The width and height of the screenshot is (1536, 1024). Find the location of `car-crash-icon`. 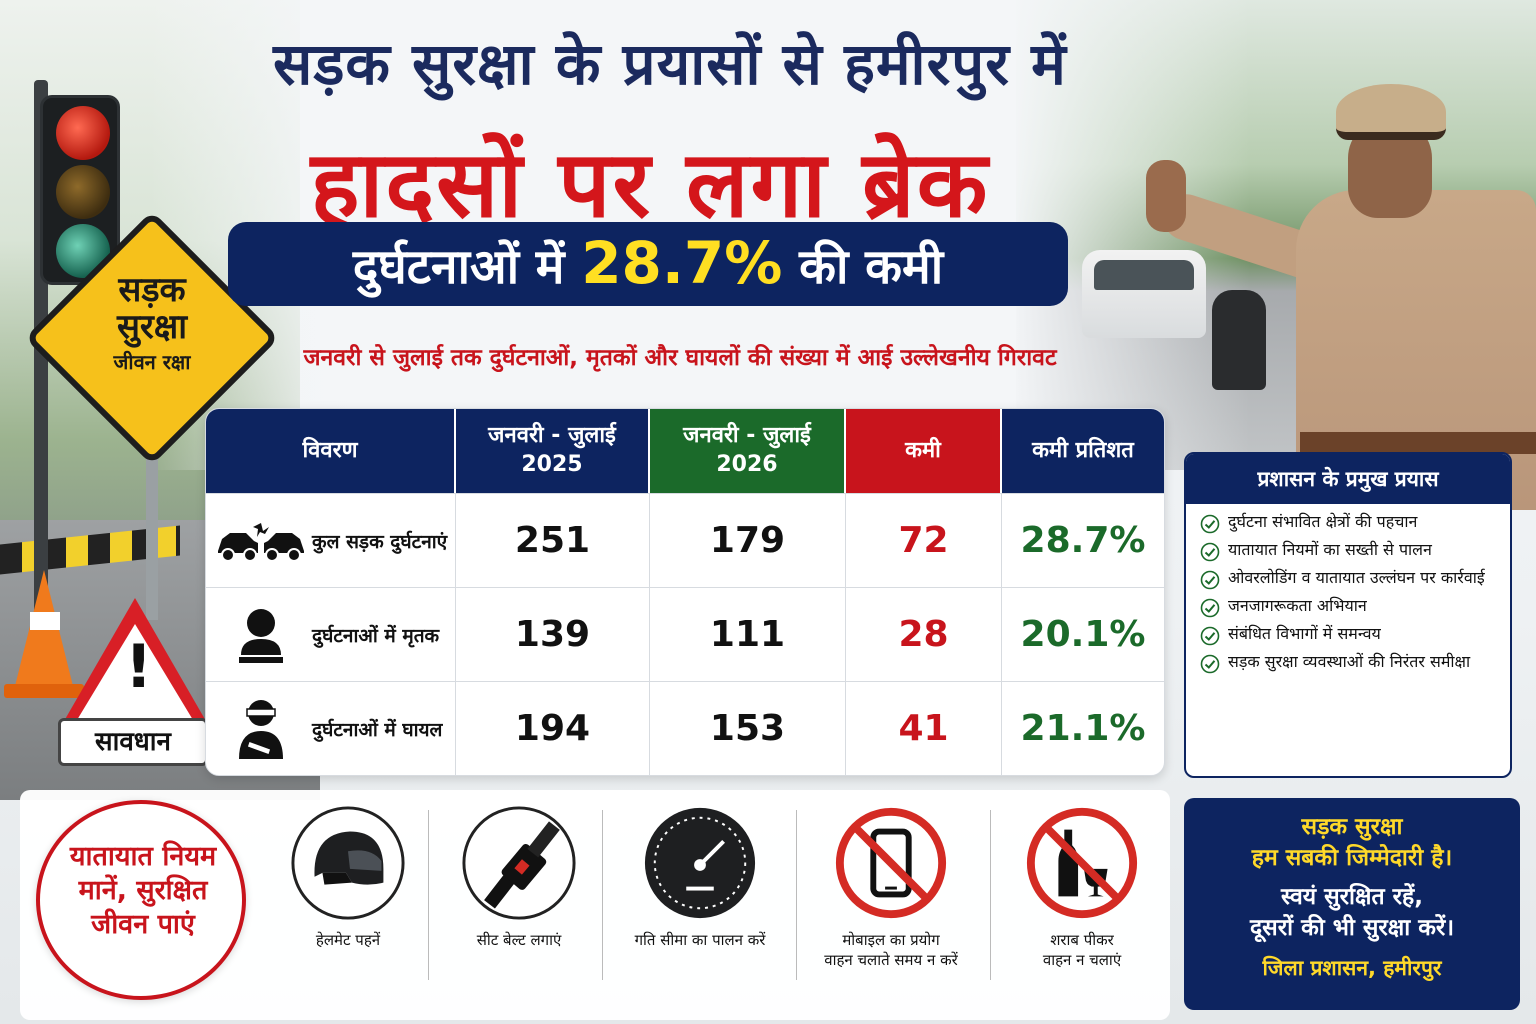

car-crash-icon is located at coordinates (261, 541).